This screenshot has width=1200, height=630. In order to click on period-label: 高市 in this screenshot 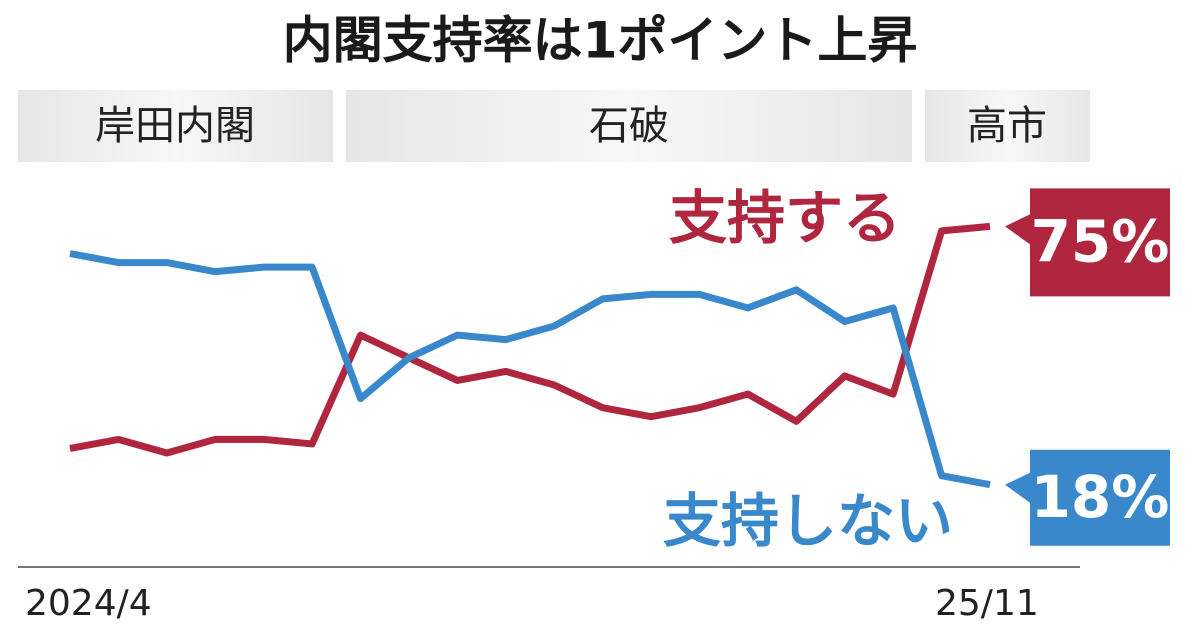, I will do `click(1007, 126)`.